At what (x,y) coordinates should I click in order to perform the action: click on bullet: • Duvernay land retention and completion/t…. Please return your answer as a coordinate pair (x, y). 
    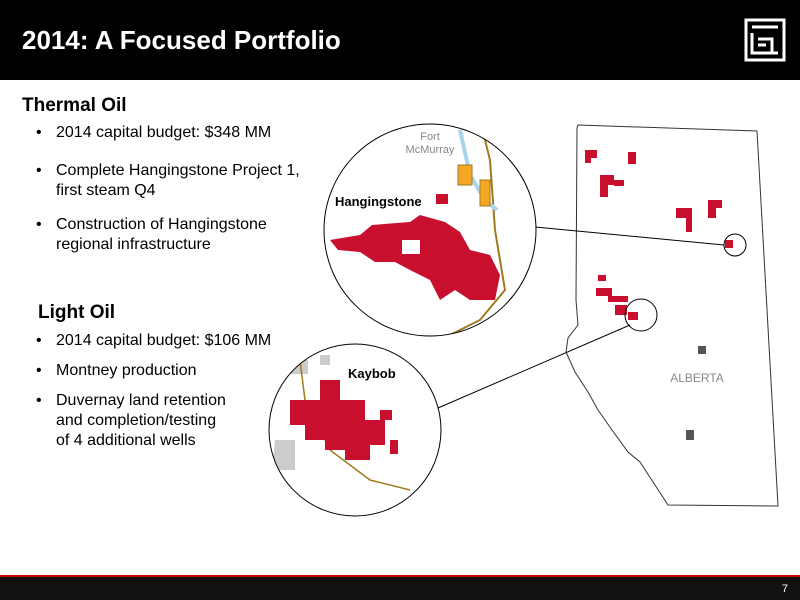
    Looking at the image, I should click on (131, 421).